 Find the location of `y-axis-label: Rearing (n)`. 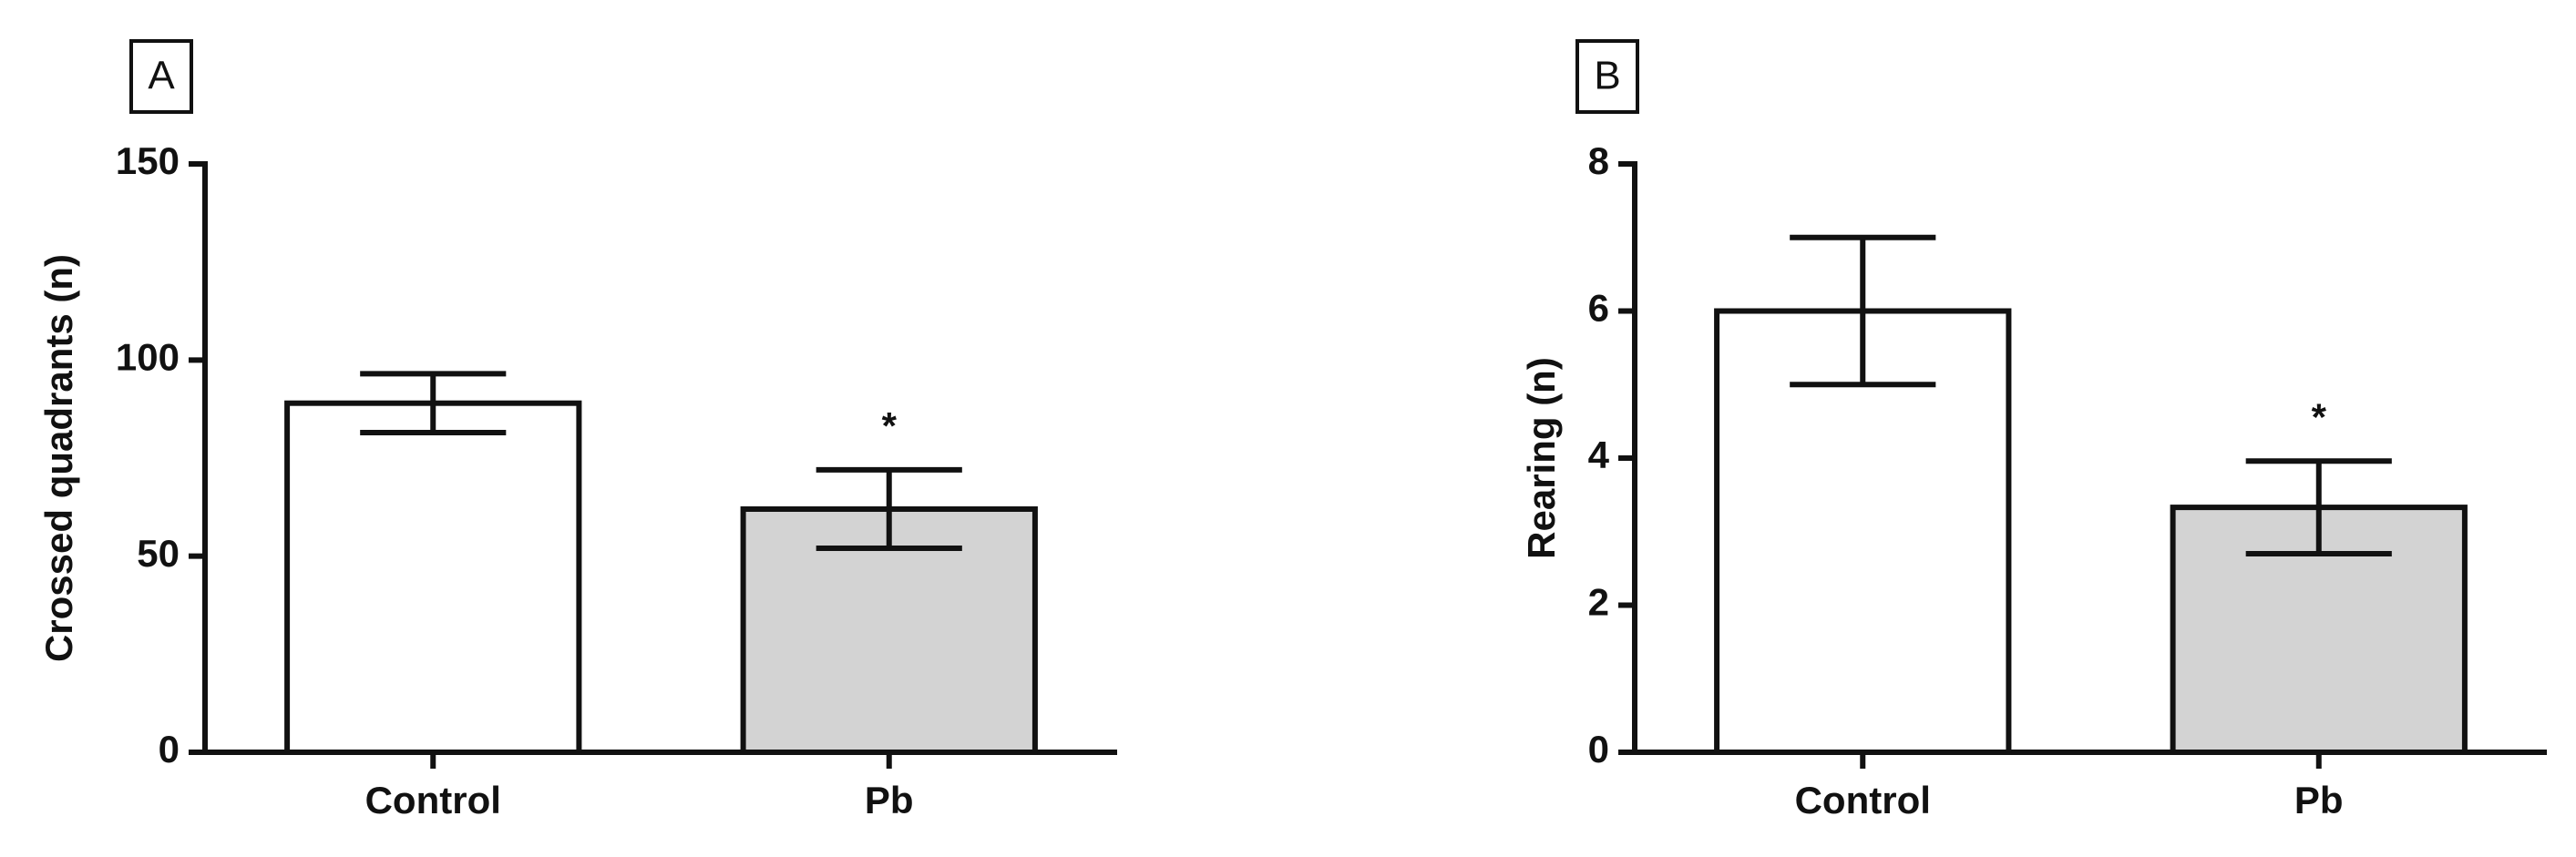

y-axis-label: Rearing (n) is located at coordinates (1541, 458).